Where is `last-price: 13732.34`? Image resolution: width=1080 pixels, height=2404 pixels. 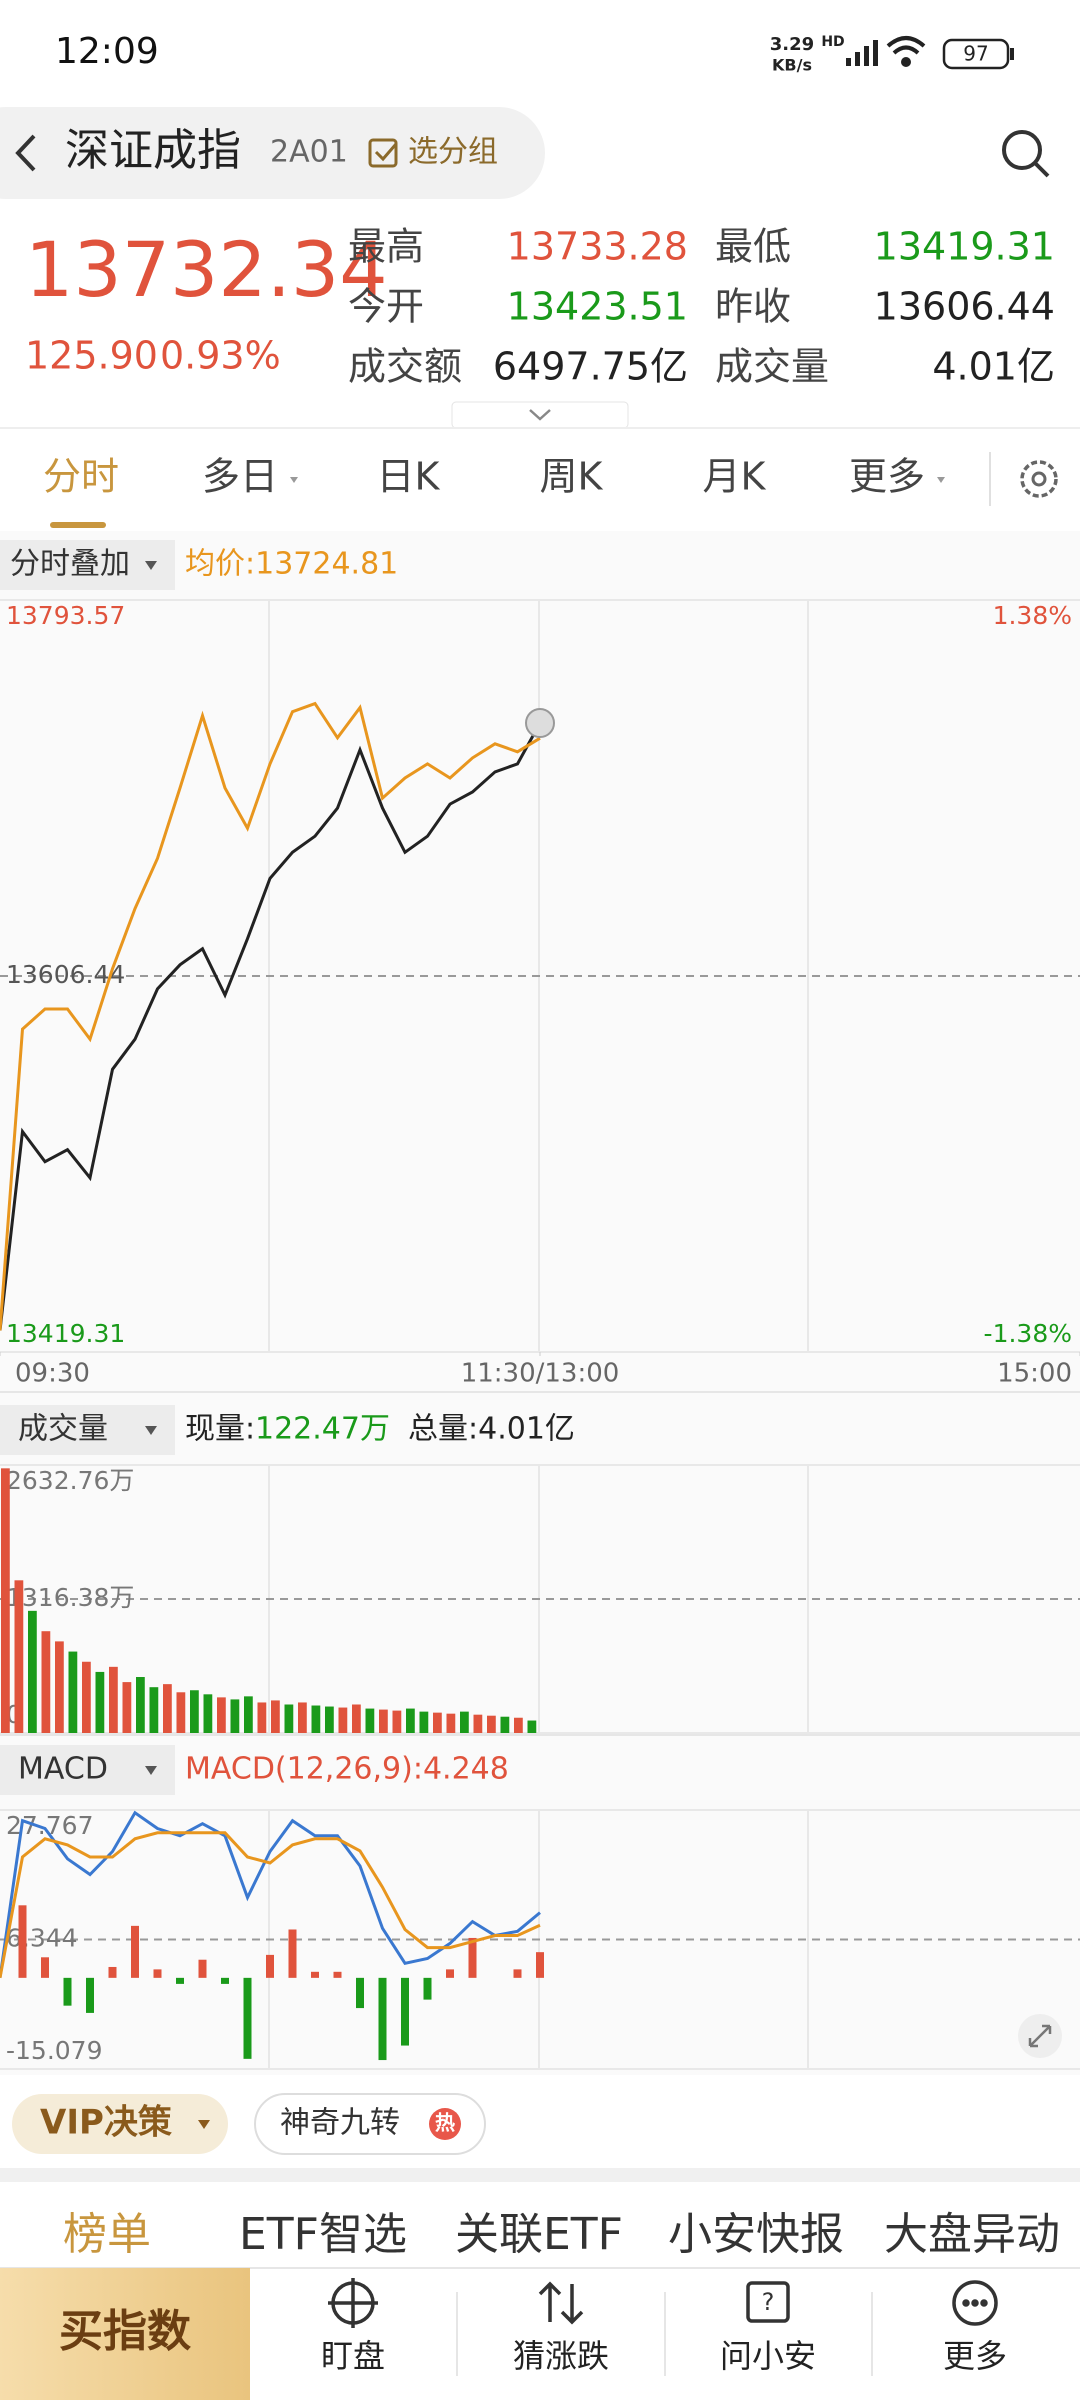
last-price: 13732.34 is located at coordinates (206, 269).